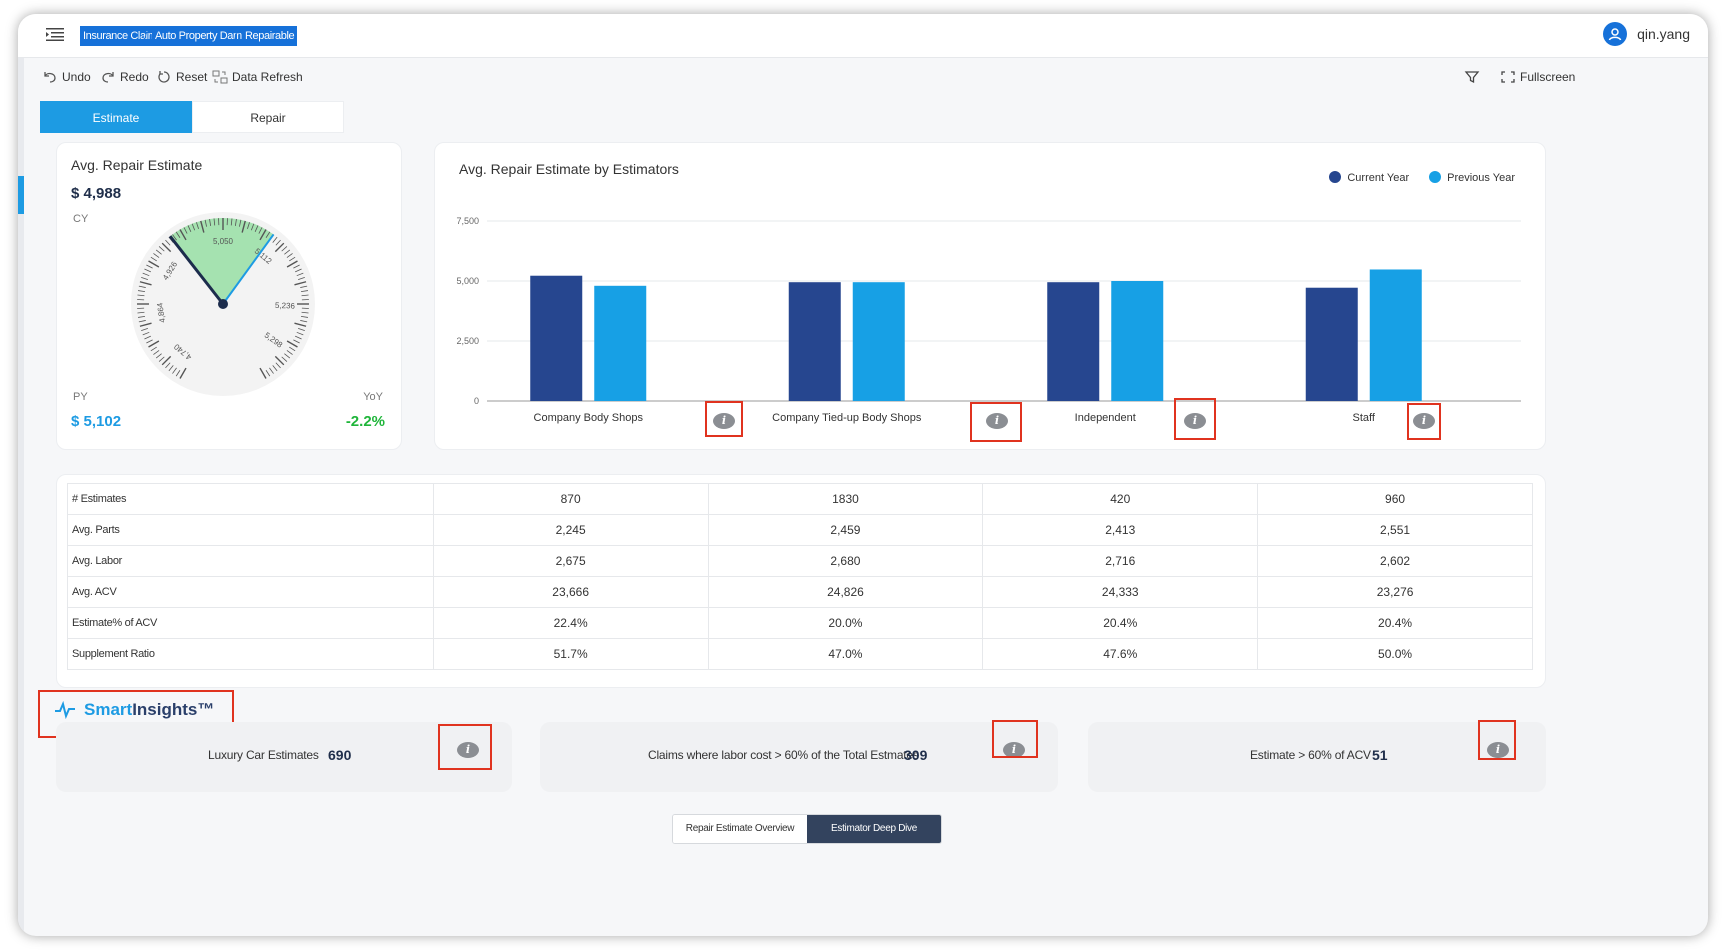 The image size is (1727, 952). Describe the element at coordinates (1380, 755) in the screenshot. I see `insight-value: 51` at that location.